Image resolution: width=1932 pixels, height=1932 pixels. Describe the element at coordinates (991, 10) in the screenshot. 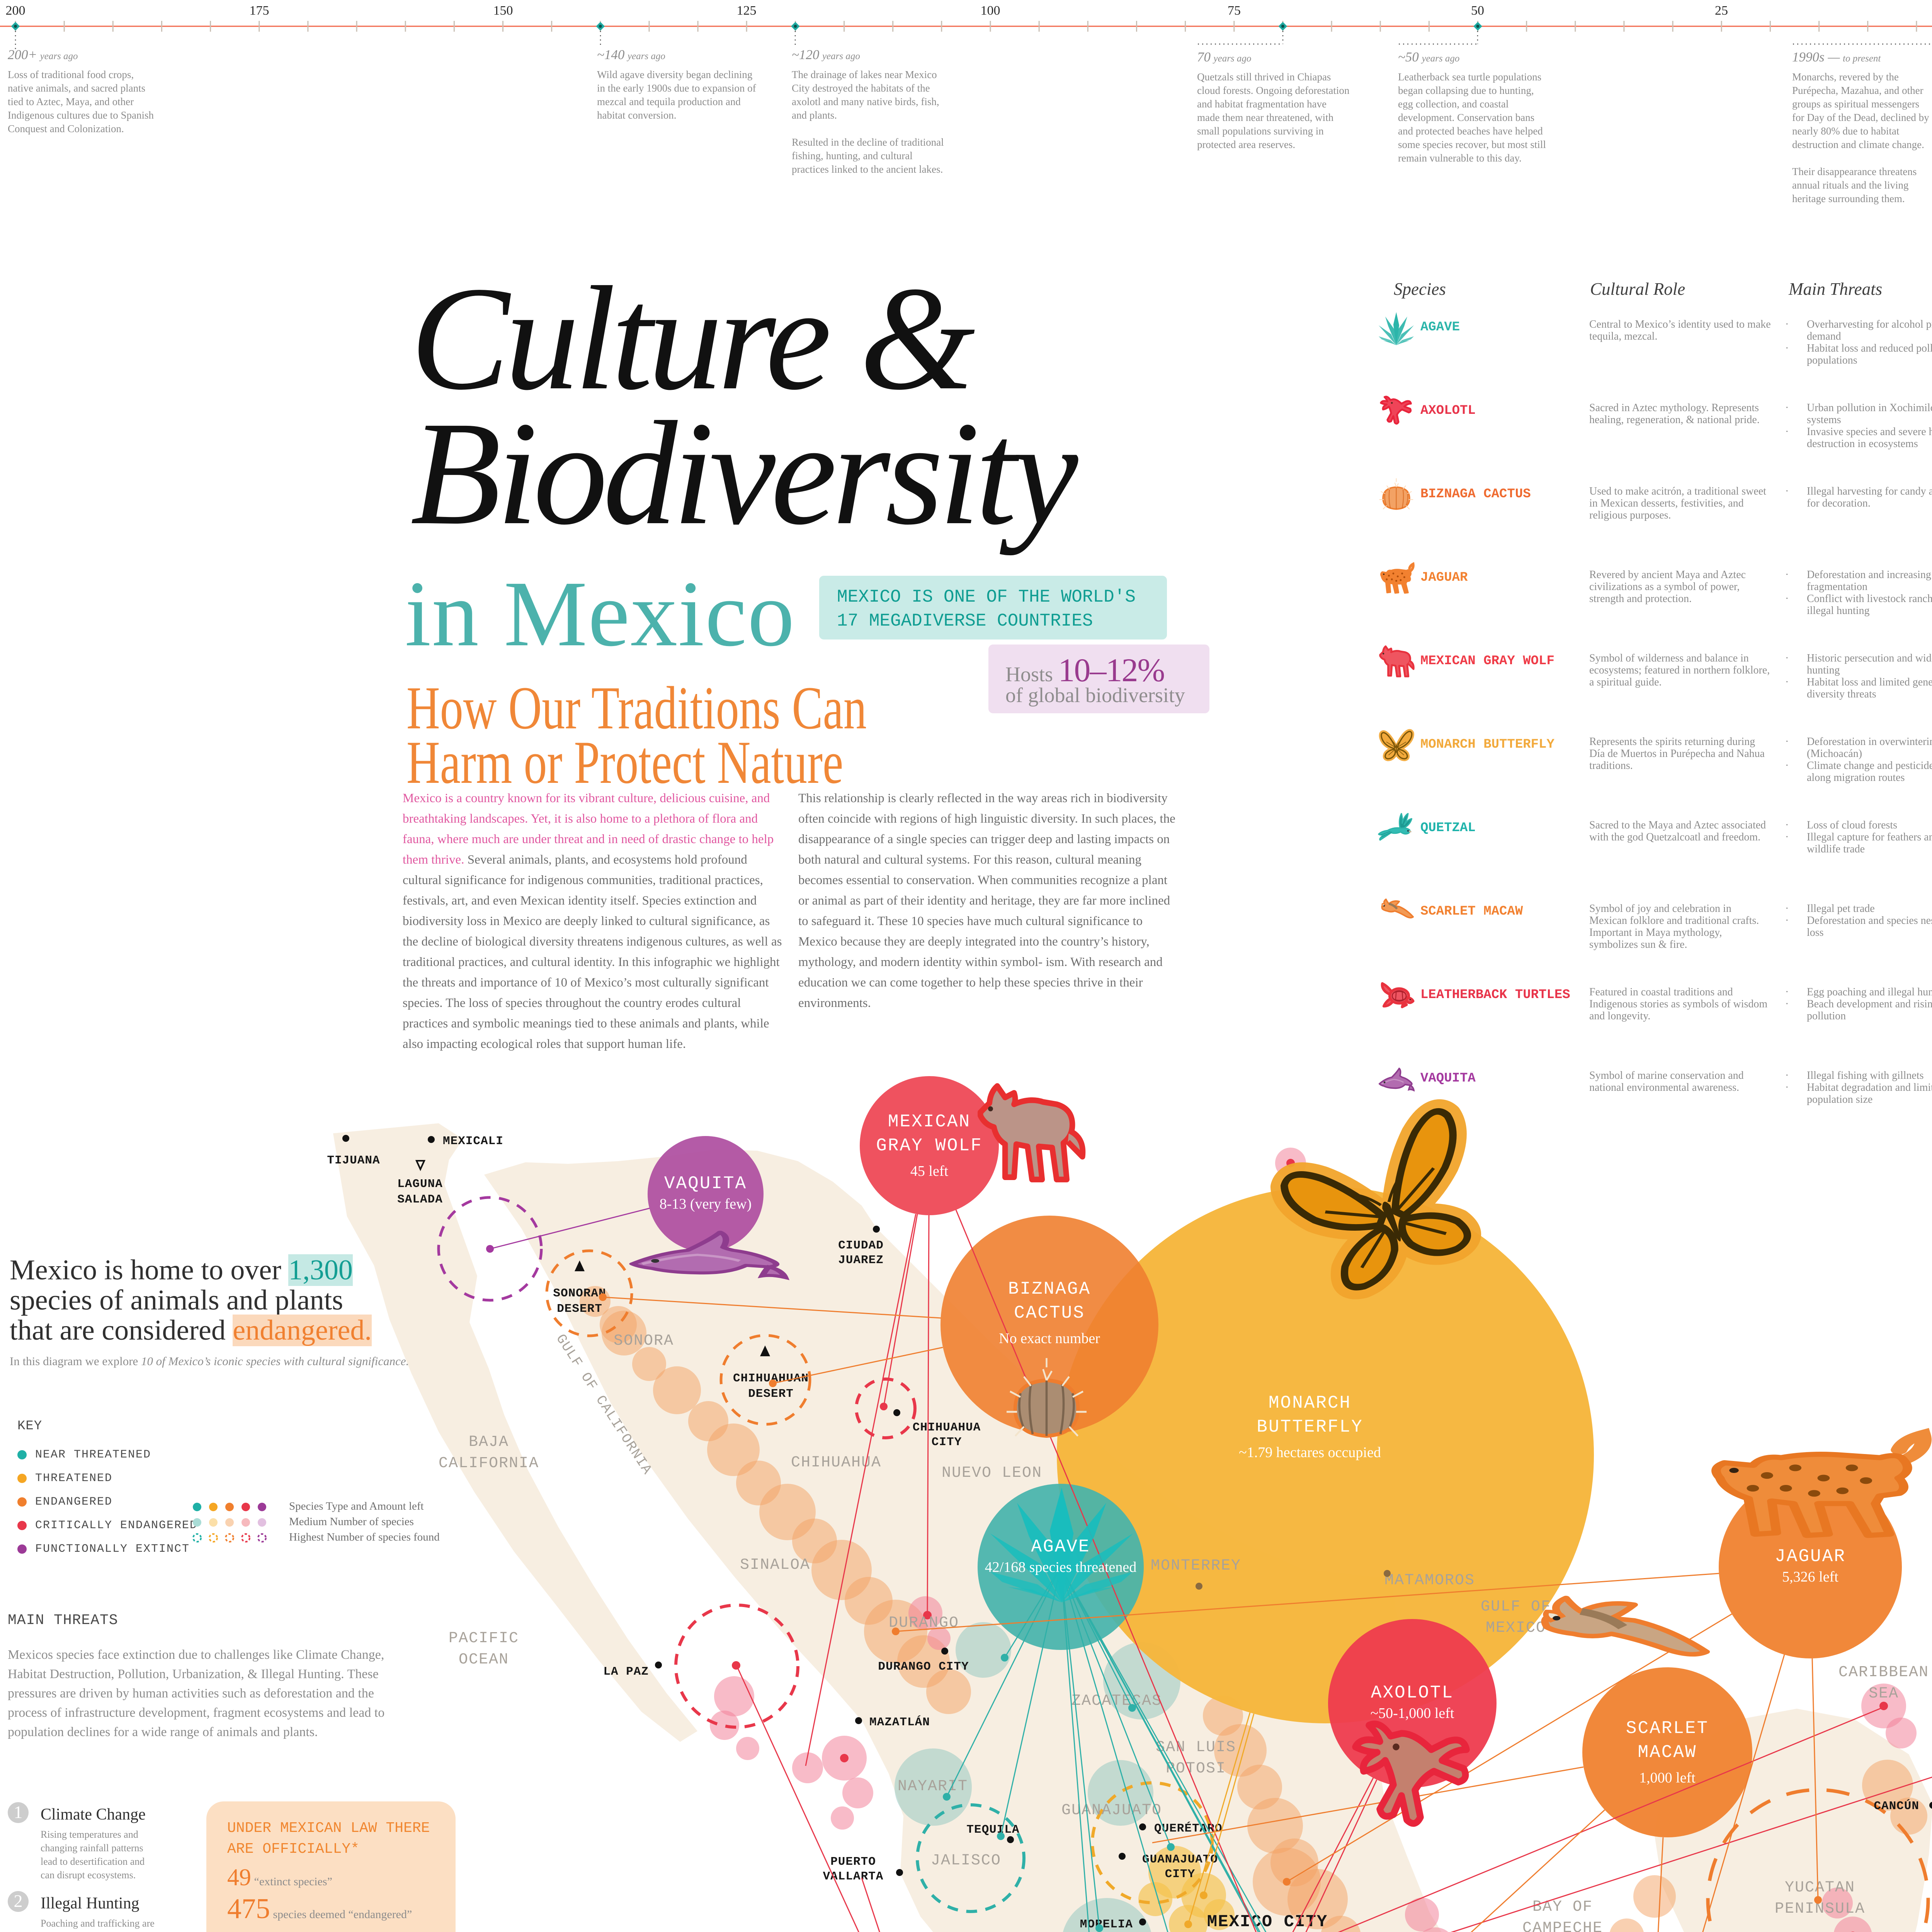

I see `svg-text: 100` at that location.